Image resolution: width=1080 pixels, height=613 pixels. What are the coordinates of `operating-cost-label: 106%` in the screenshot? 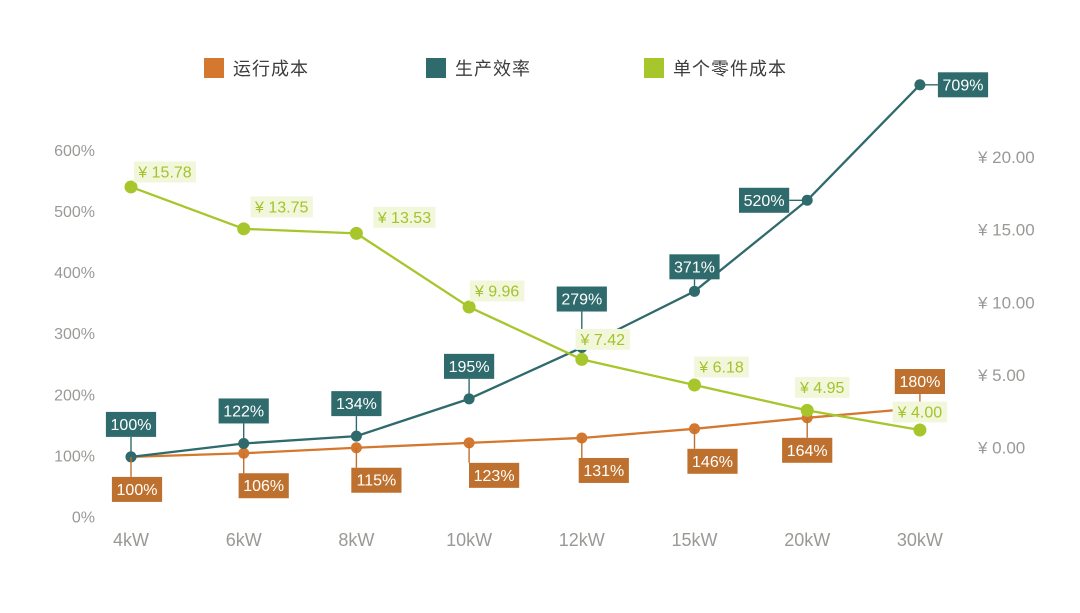 It's located at (263, 476).